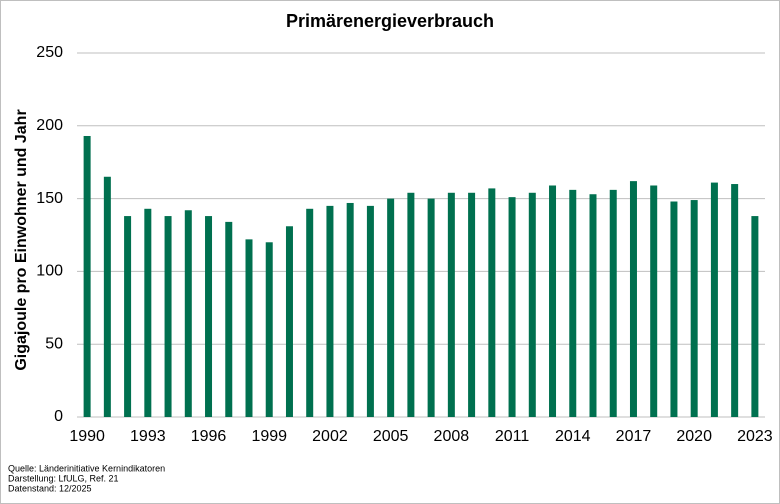 The height and width of the screenshot is (504, 780). What do you see at coordinates (49, 52) in the screenshot?
I see `y-tick-label: 250` at bounding box center [49, 52].